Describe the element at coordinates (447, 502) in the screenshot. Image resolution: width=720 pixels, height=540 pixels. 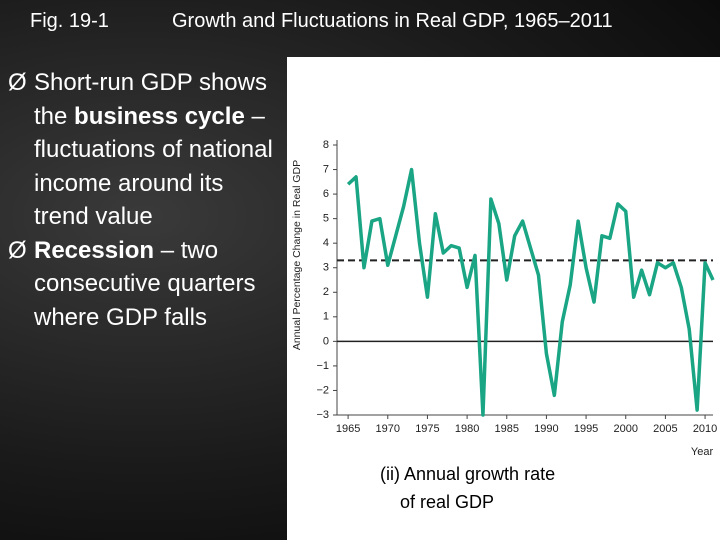
I see `caption: of real GDP` at that location.